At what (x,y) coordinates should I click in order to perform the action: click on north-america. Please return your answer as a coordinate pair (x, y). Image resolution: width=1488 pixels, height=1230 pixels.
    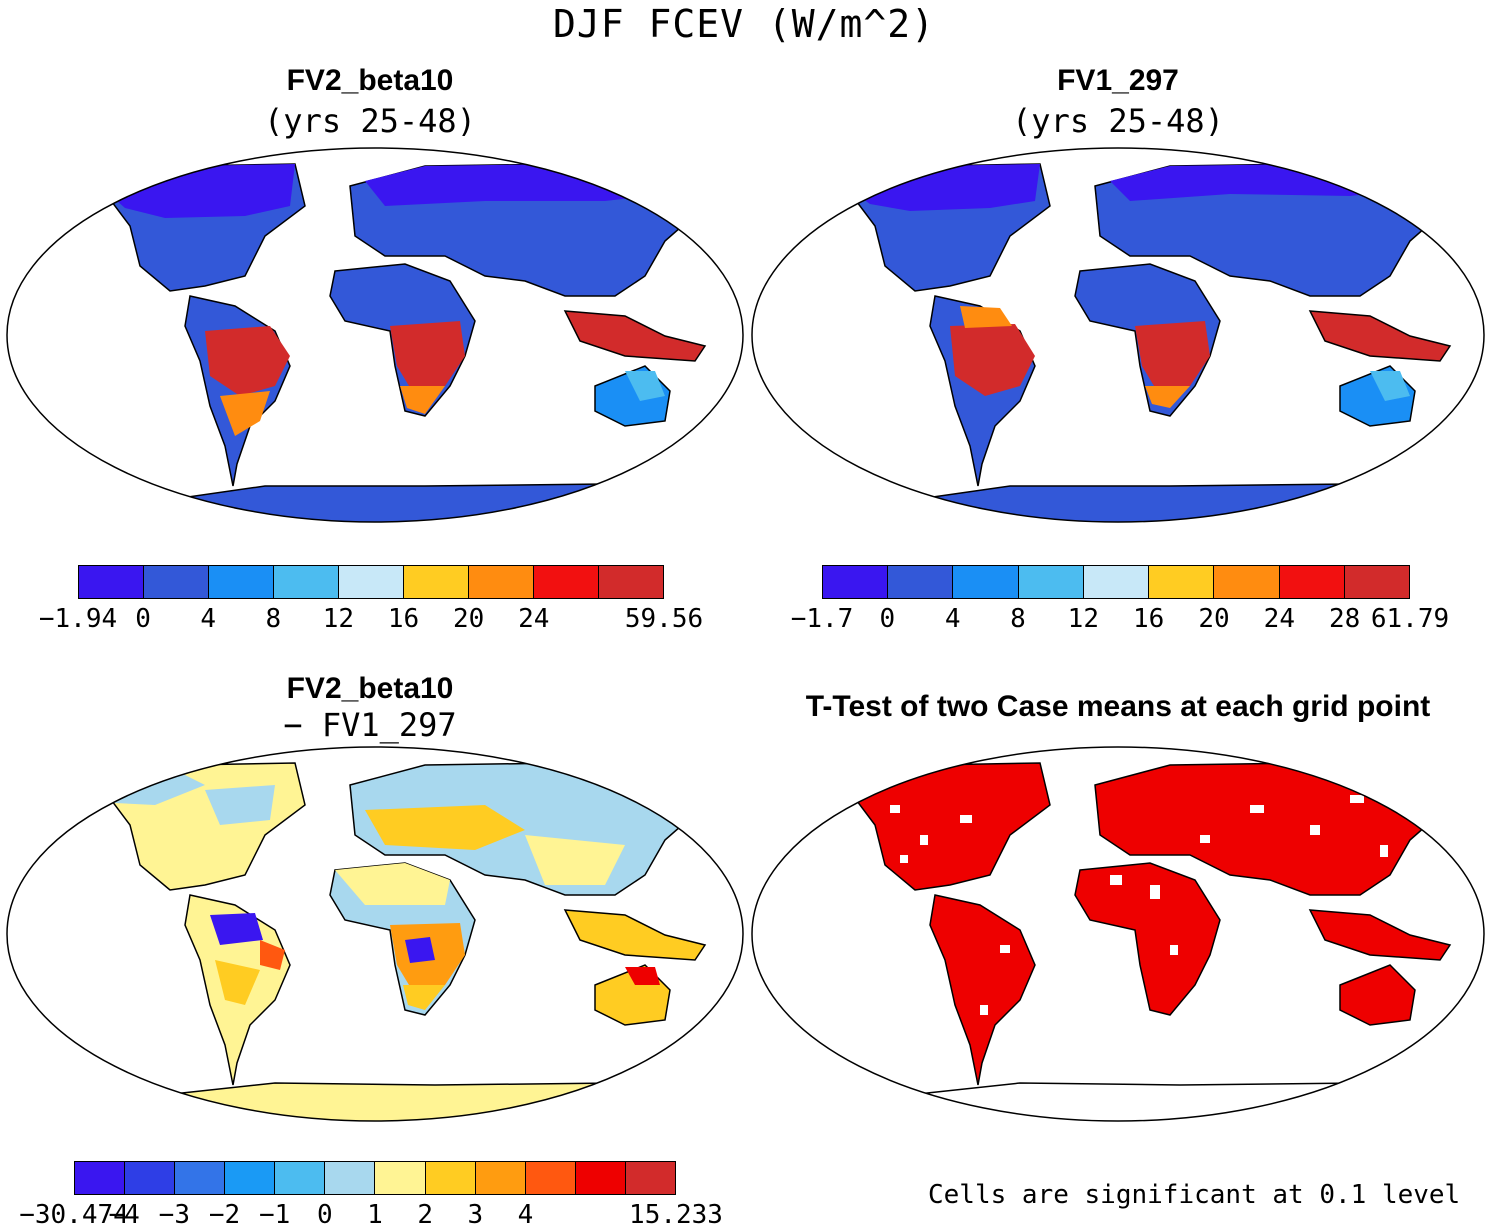
    Looking at the image, I should click on (947, 826).